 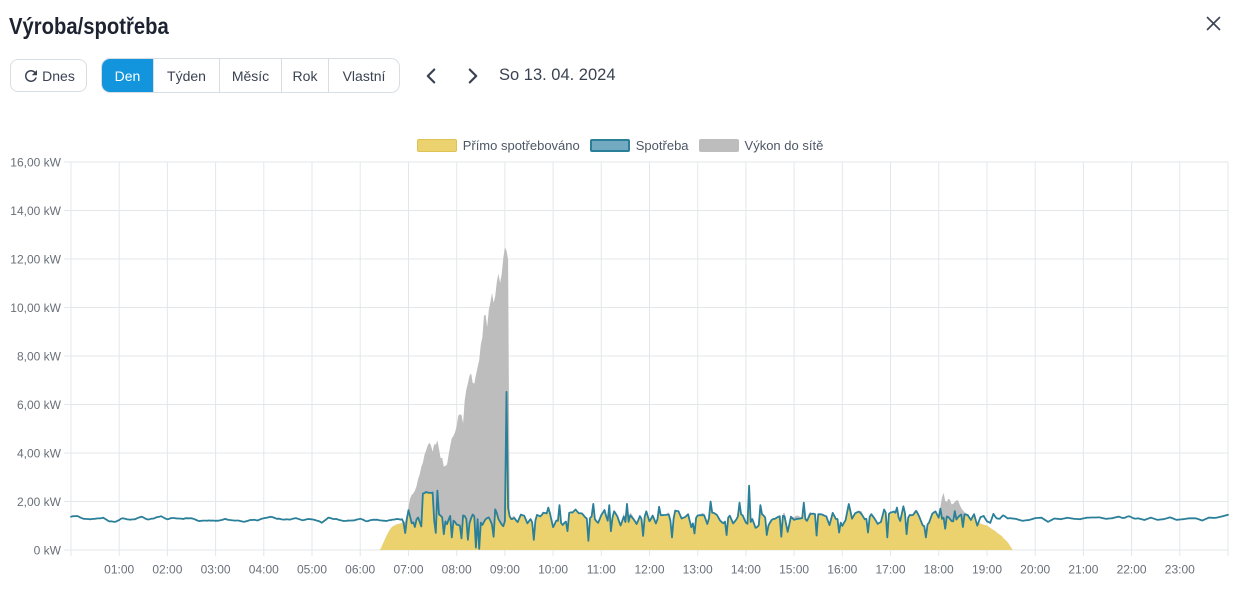 I want to click on svg-text: 14,00 kW, so click(x=35, y=211).